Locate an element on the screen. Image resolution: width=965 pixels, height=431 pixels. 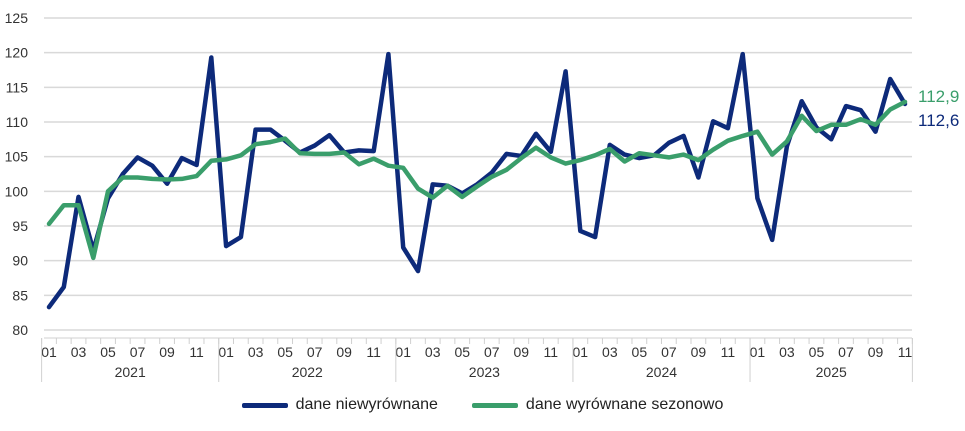
y-tick-label: 85 is located at coordinates (20, 295).